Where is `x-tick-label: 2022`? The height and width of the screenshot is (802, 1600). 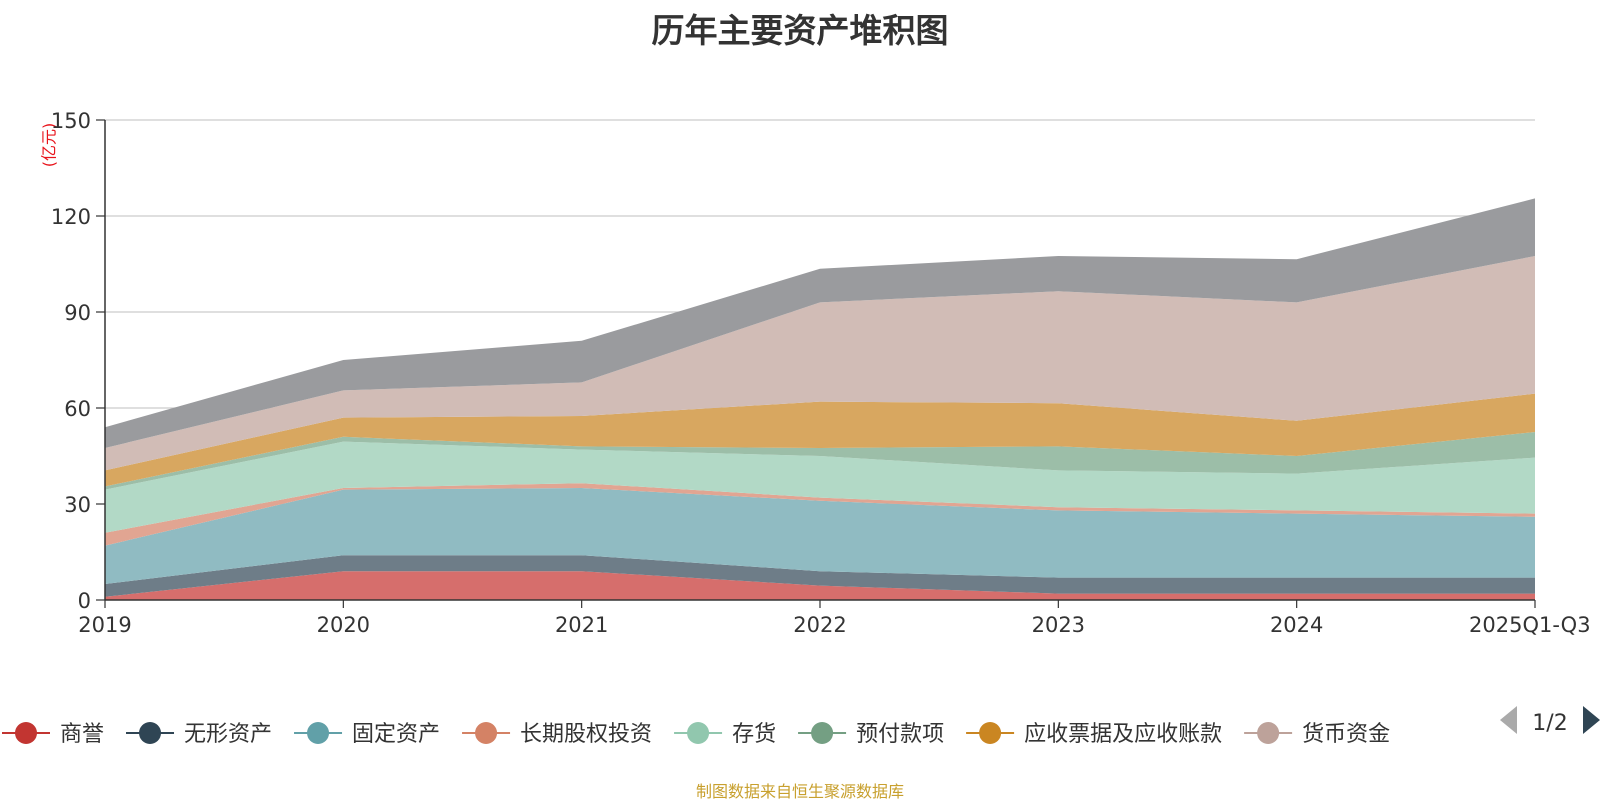 x-tick-label: 2022 is located at coordinates (819, 625).